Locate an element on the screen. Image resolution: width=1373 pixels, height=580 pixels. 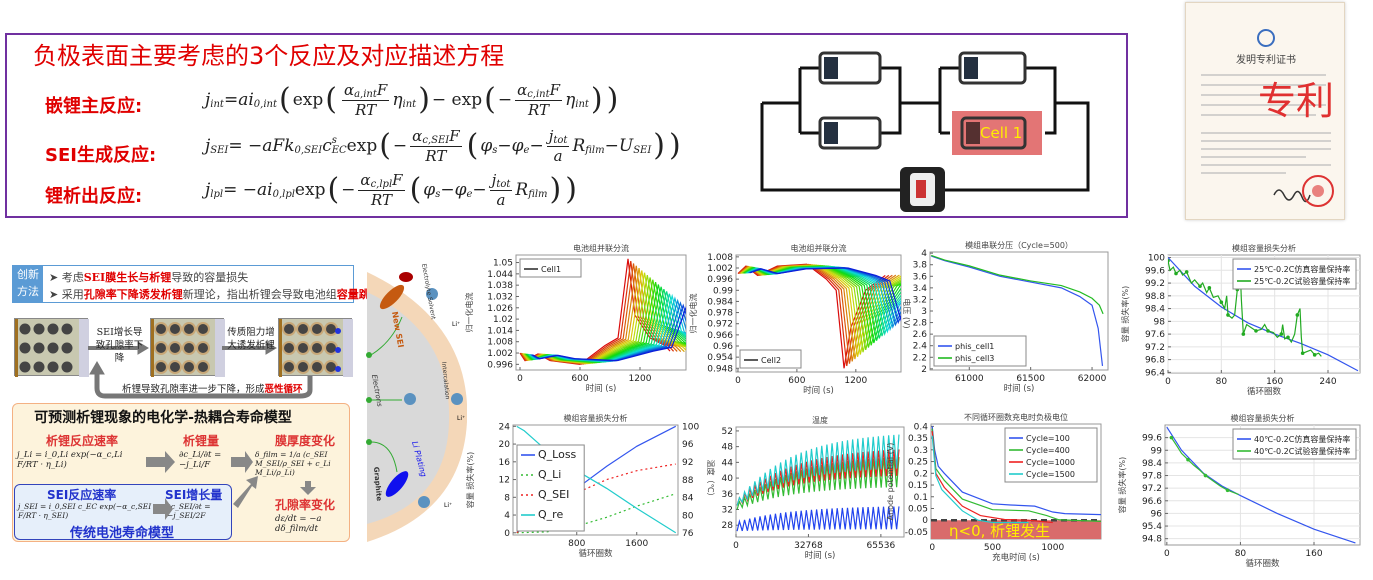
series-Q_Li is located at coordinates (596, 513).